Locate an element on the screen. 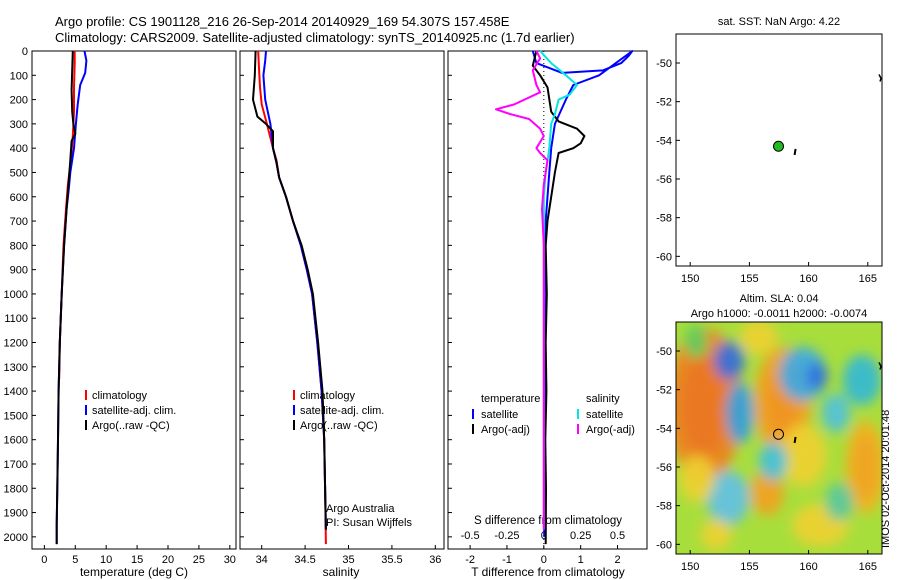  temp-x-tick-label: 20 is located at coordinates (168, 560).